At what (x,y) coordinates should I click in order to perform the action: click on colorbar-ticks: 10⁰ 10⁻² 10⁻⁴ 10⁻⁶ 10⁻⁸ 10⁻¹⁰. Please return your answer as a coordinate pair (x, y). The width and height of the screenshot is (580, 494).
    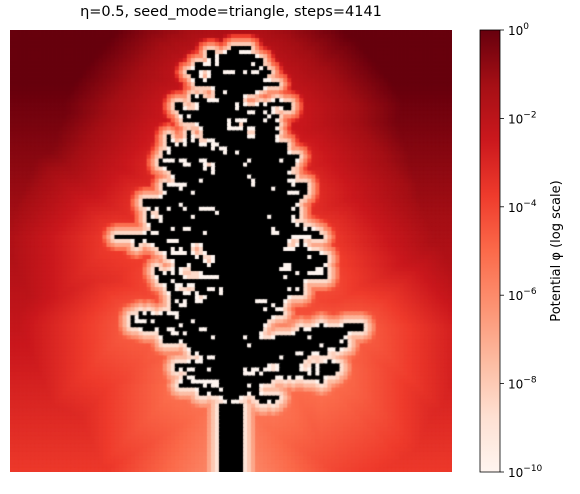
    Looking at the image, I should click on (521, 251).